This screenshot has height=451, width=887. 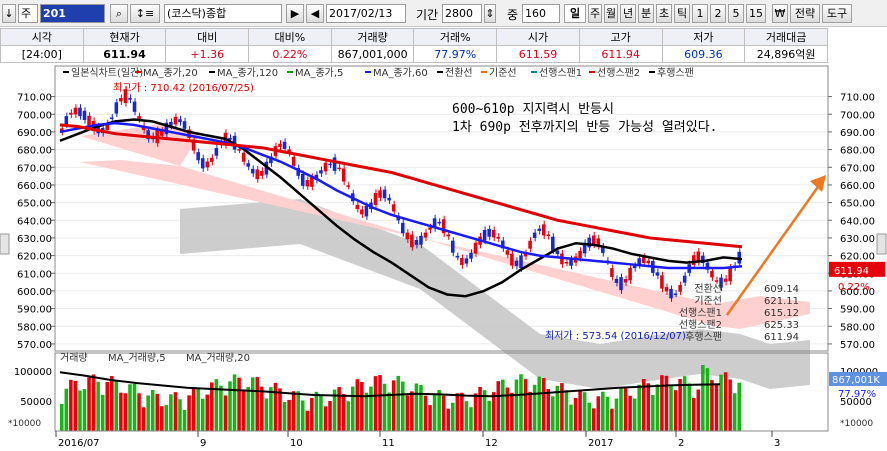 What do you see at coordinates (585, 127) in the screenshot?
I see `annotation-line2: 1차 690p 전후까지의 반등 가능성 열려있다.` at bounding box center [585, 127].